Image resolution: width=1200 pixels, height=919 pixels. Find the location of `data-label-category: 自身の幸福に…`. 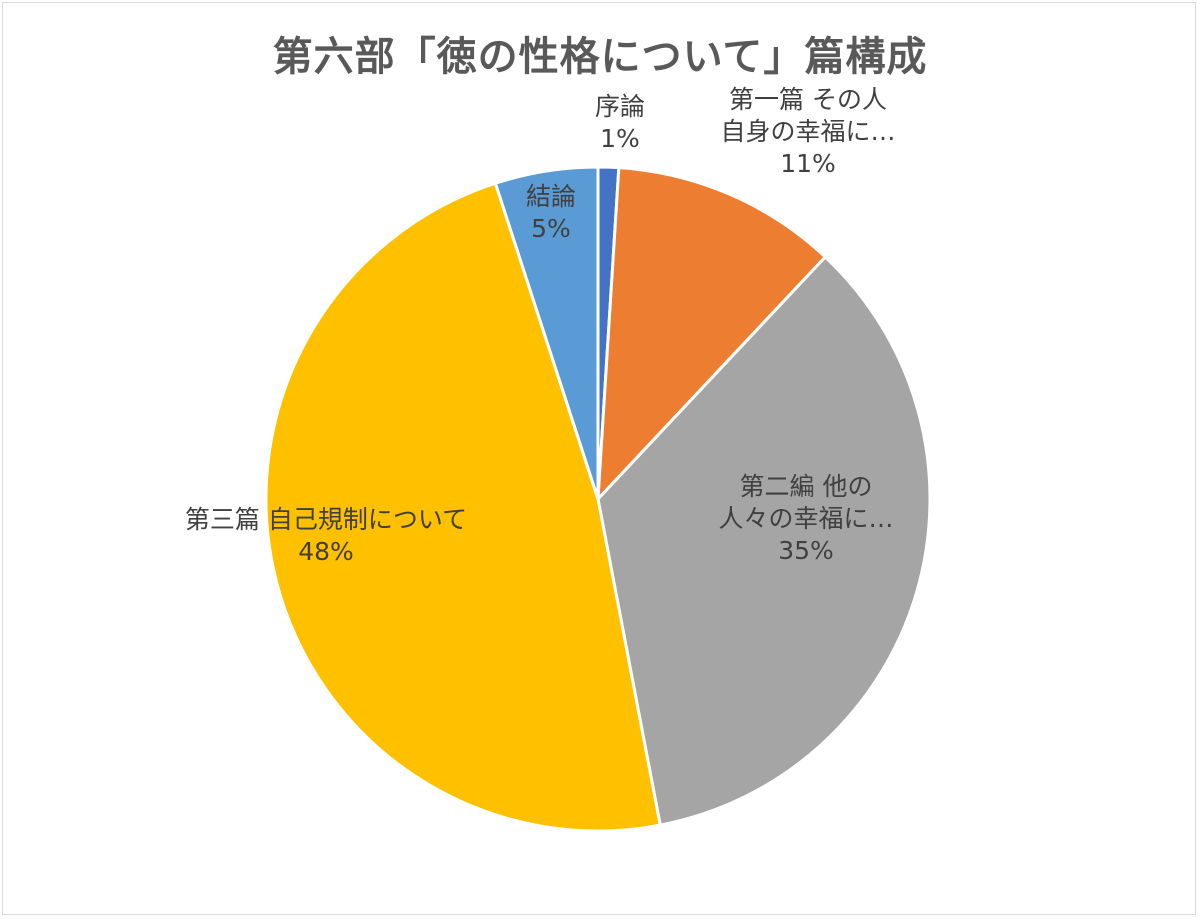

data-label-category: 自身の幸福に… is located at coordinates (807, 131).